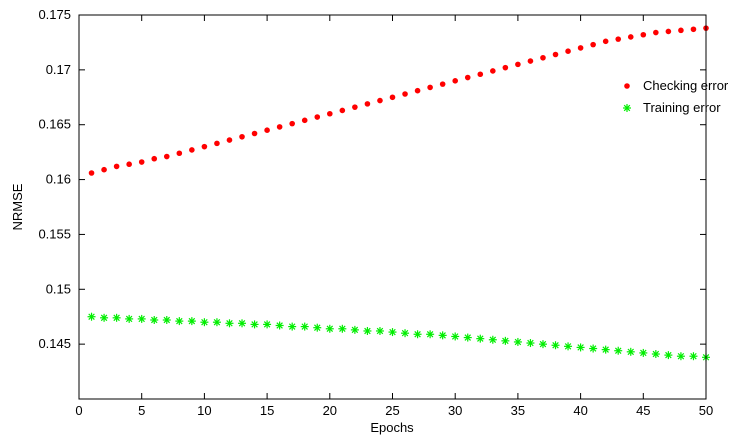 The width and height of the screenshot is (730, 439). What do you see at coordinates (267, 410) in the screenshot?
I see `x-tick-label: 15` at bounding box center [267, 410].